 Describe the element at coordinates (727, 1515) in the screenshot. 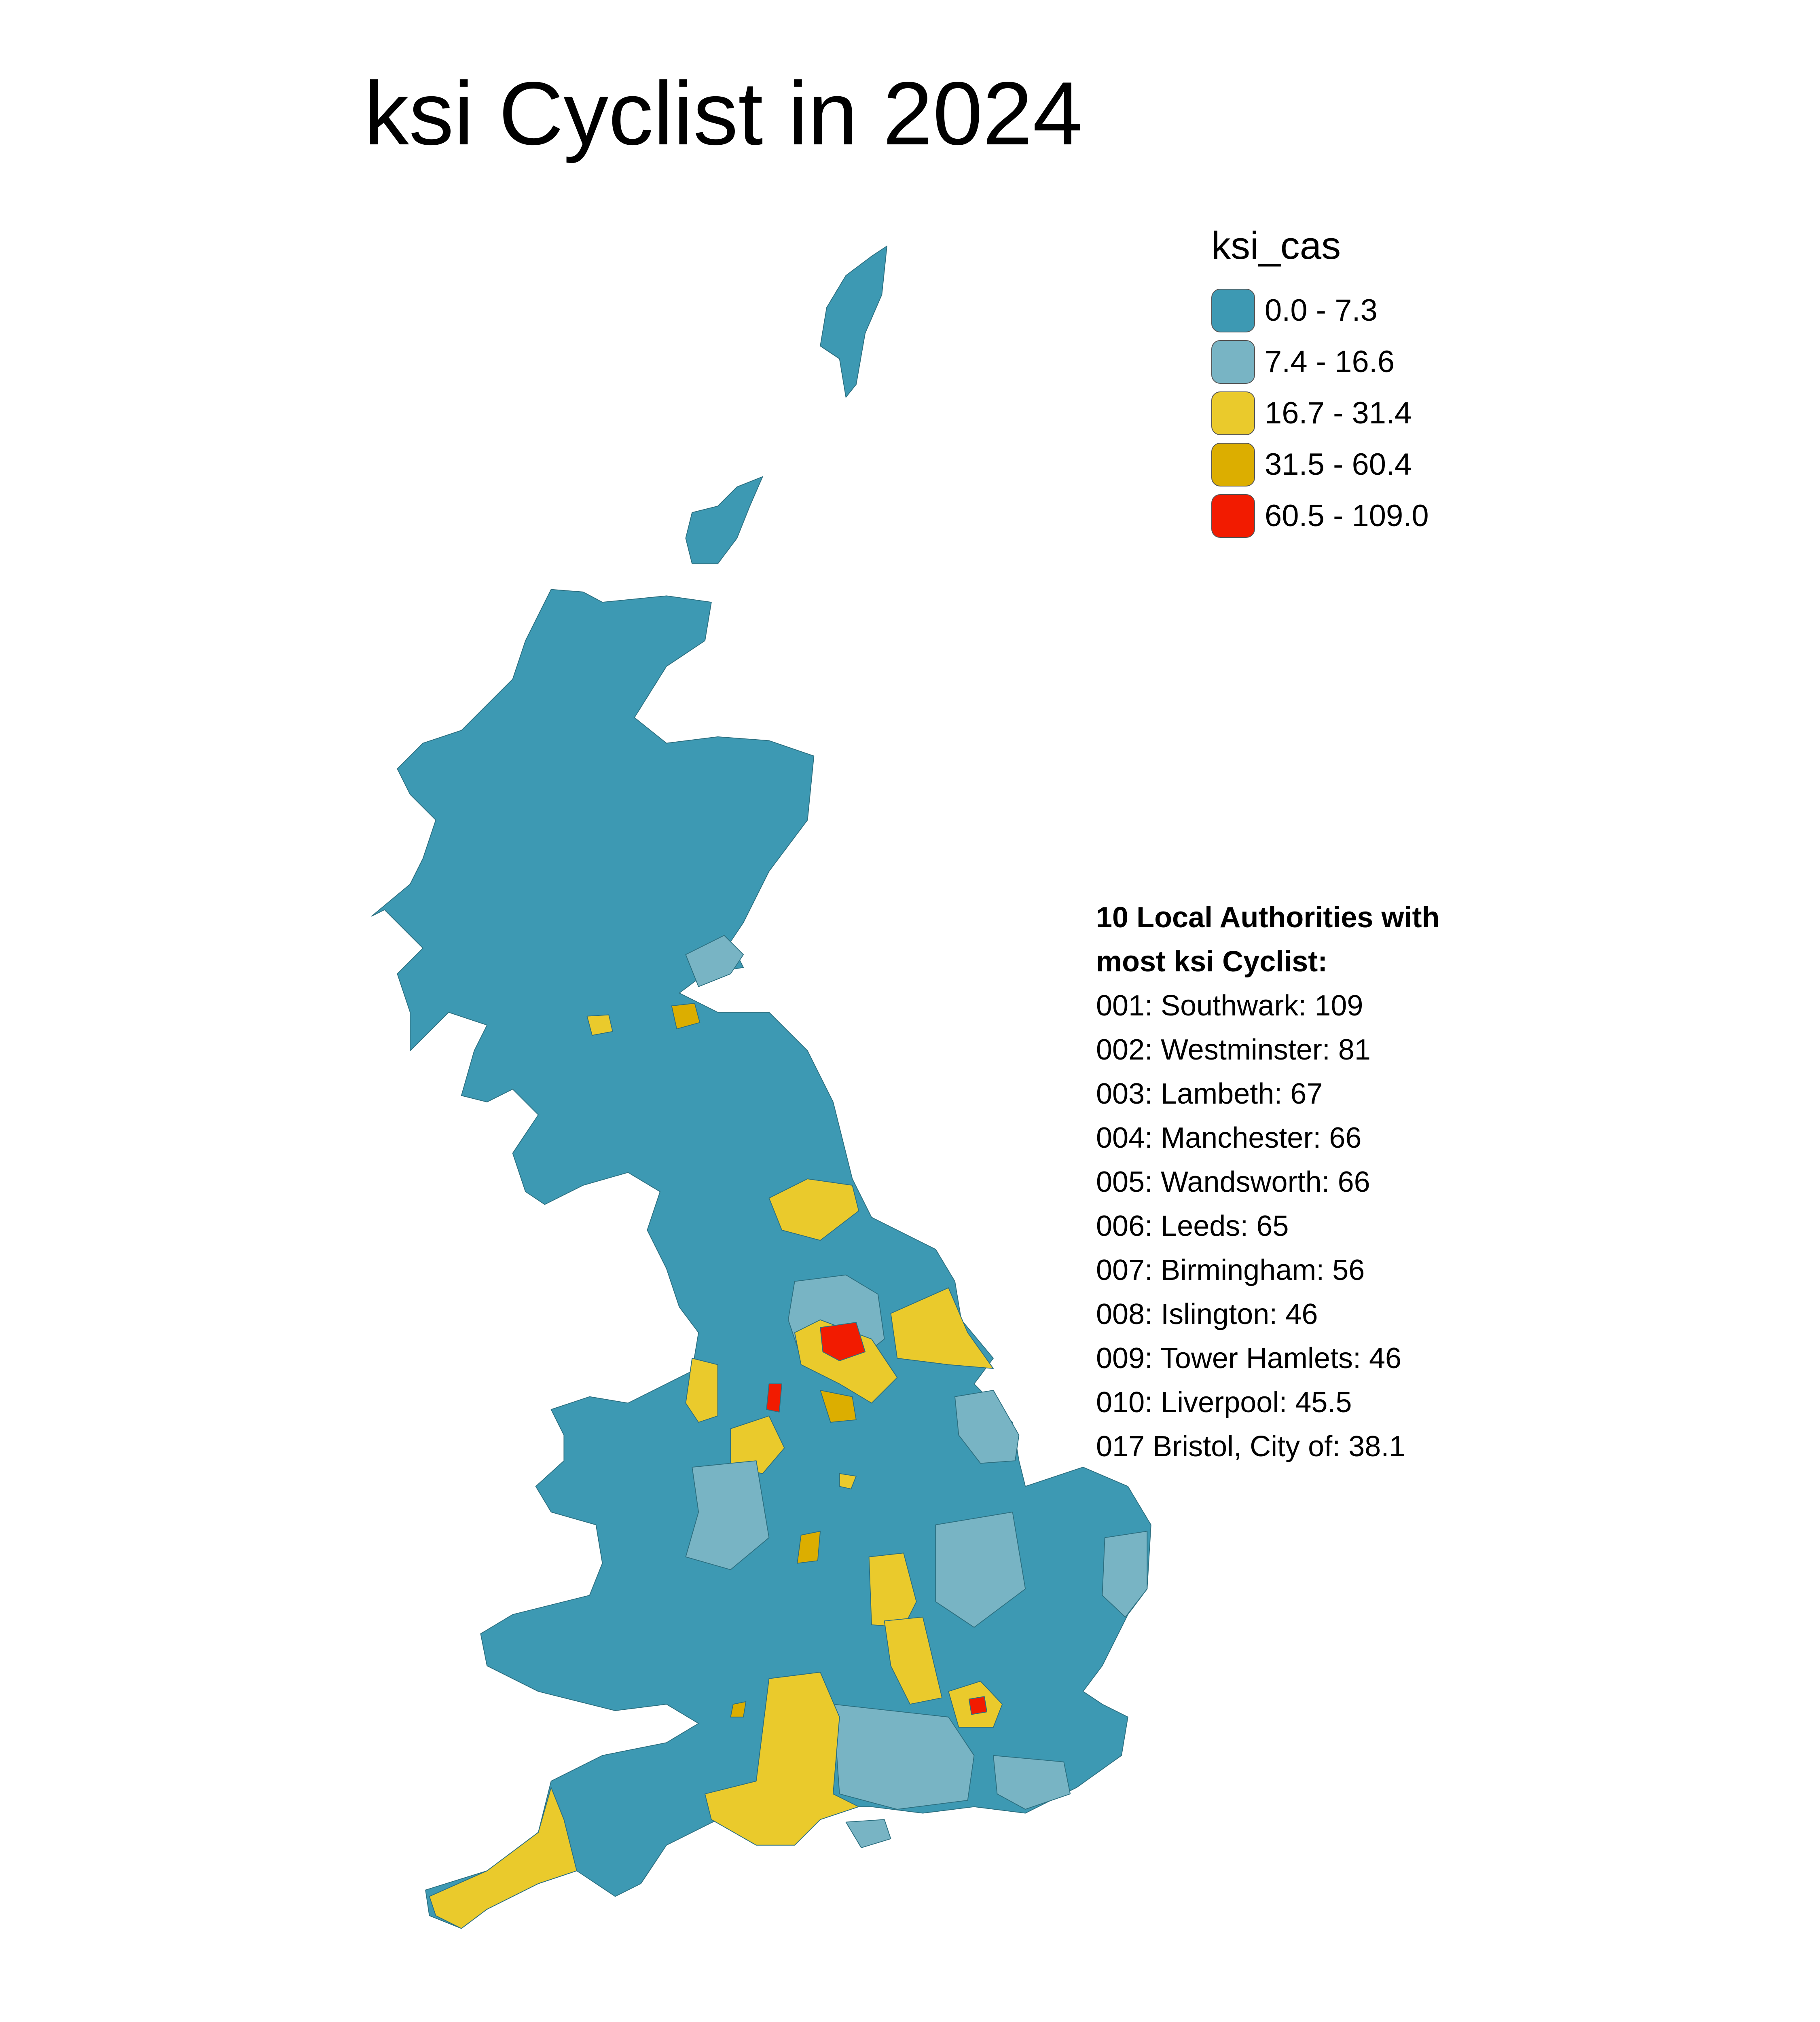

I see `welsh-border-region` at that location.